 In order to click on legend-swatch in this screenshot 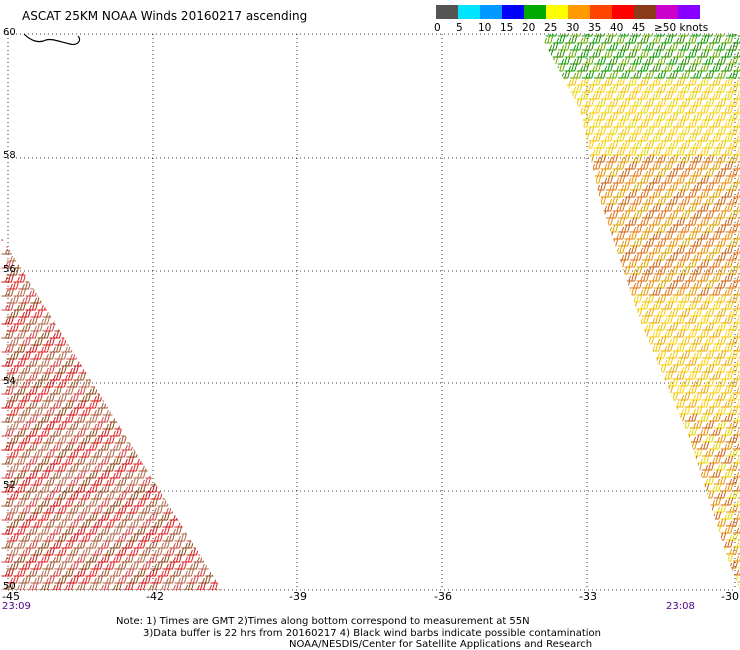, I will do `click(513, 12)`.